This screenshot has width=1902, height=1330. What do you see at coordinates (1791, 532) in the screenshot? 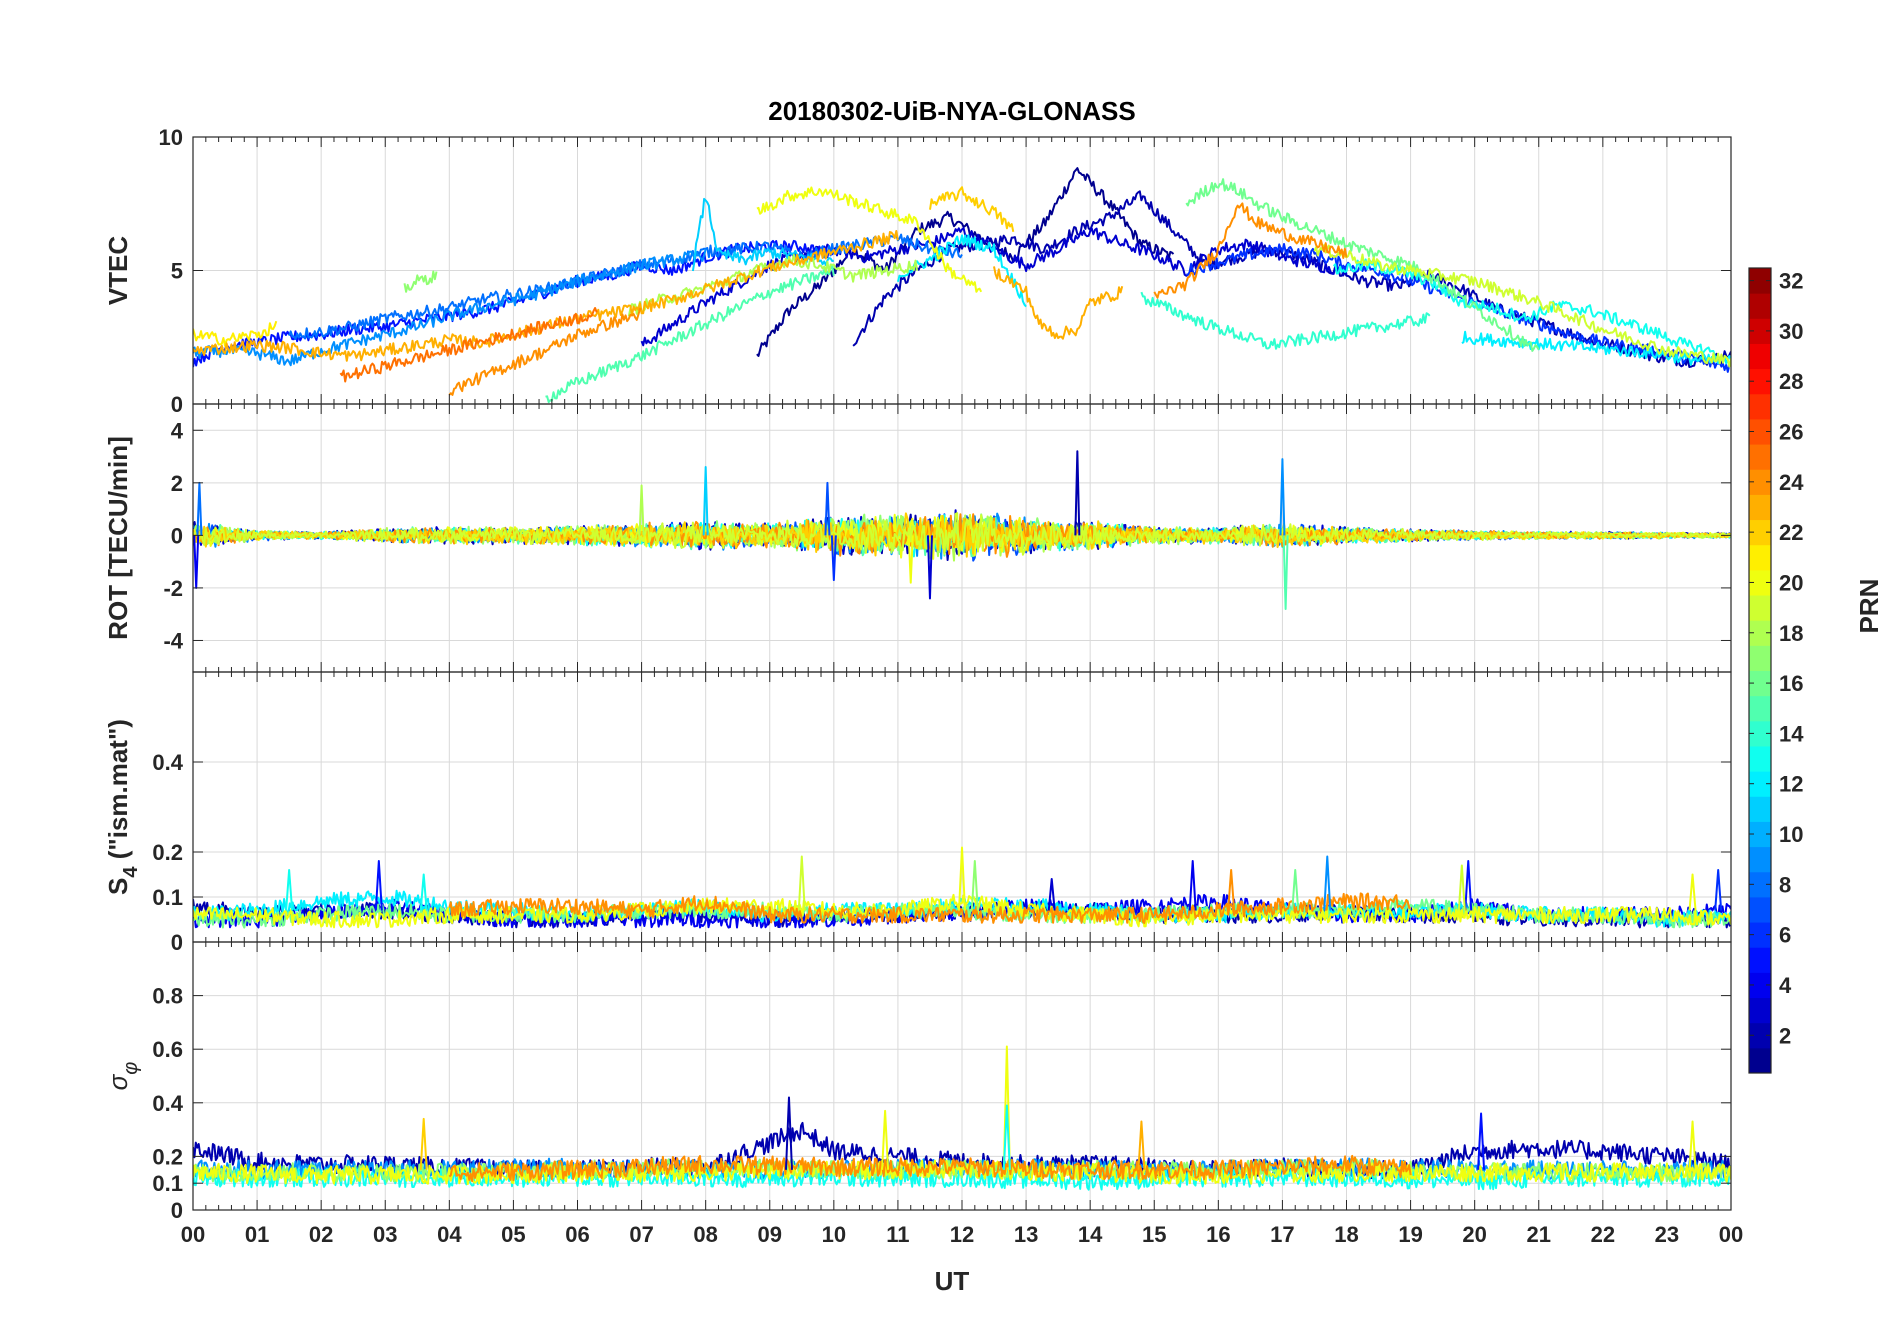
I see `colorbar-tick-label: 22` at bounding box center [1791, 532].